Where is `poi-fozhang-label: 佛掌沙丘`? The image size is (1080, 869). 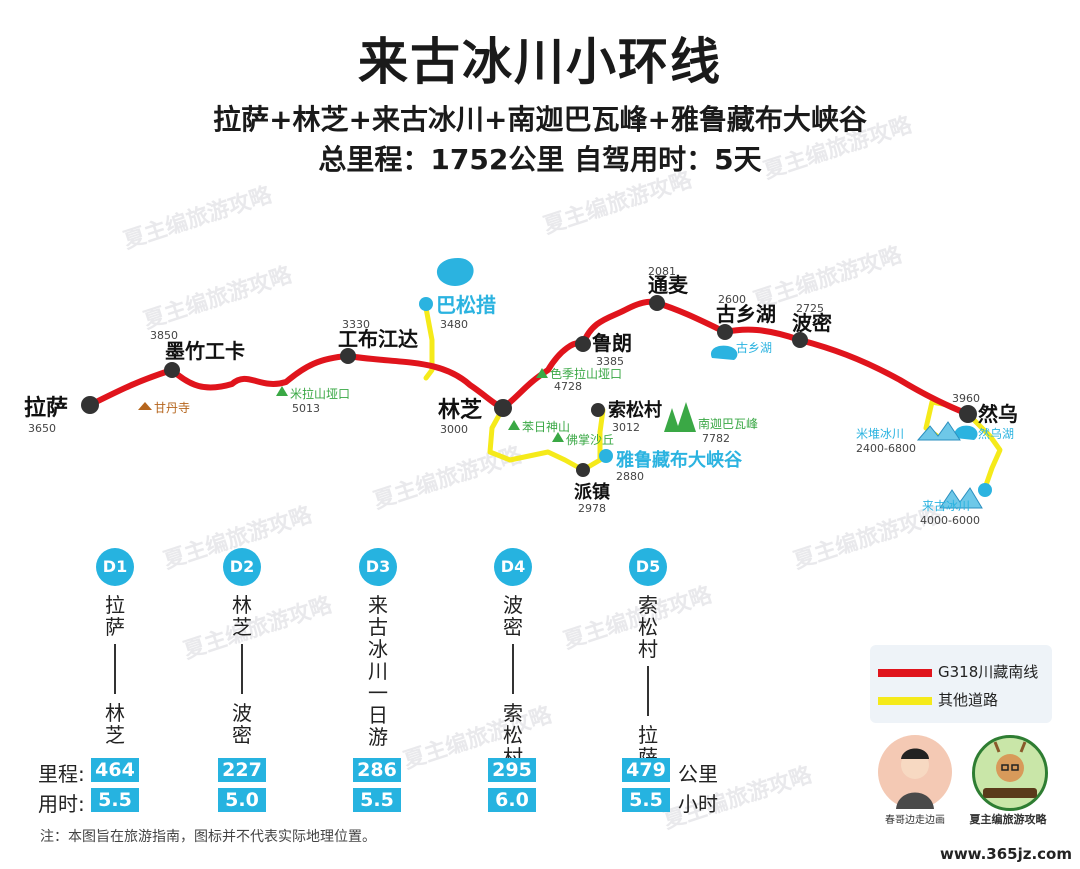 poi-fozhang-label: 佛掌沙丘 is located at coordinates (590, 440).